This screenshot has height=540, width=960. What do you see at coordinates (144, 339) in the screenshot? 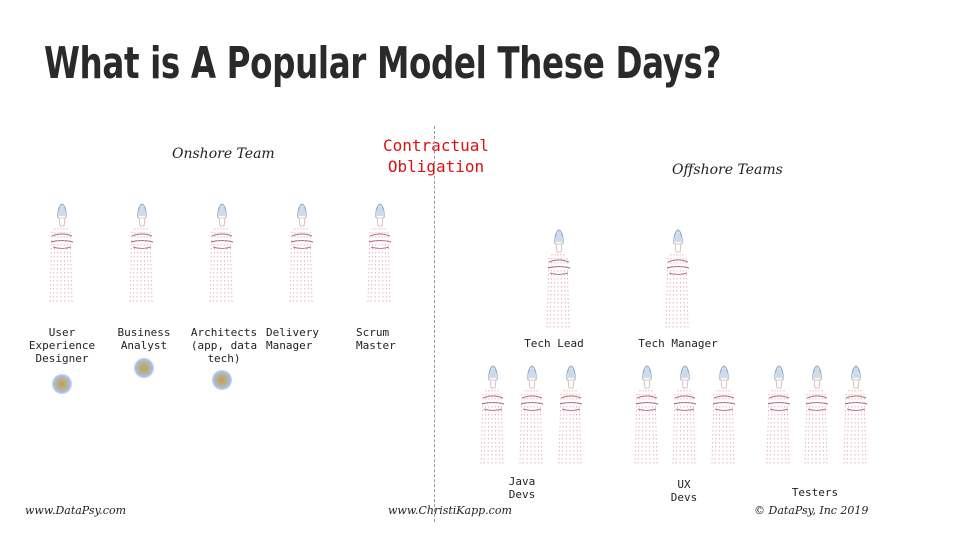
I see `role-business-analyst: Business Analyst` at bounding box center [144, 339].